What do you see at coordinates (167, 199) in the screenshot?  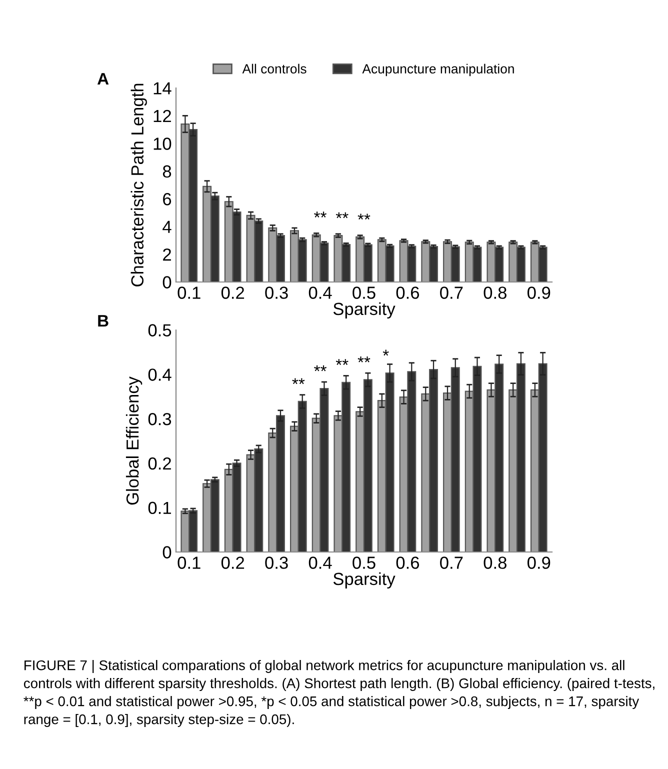 I see `y-tick-label: 6` at bounding box center [167, 199].